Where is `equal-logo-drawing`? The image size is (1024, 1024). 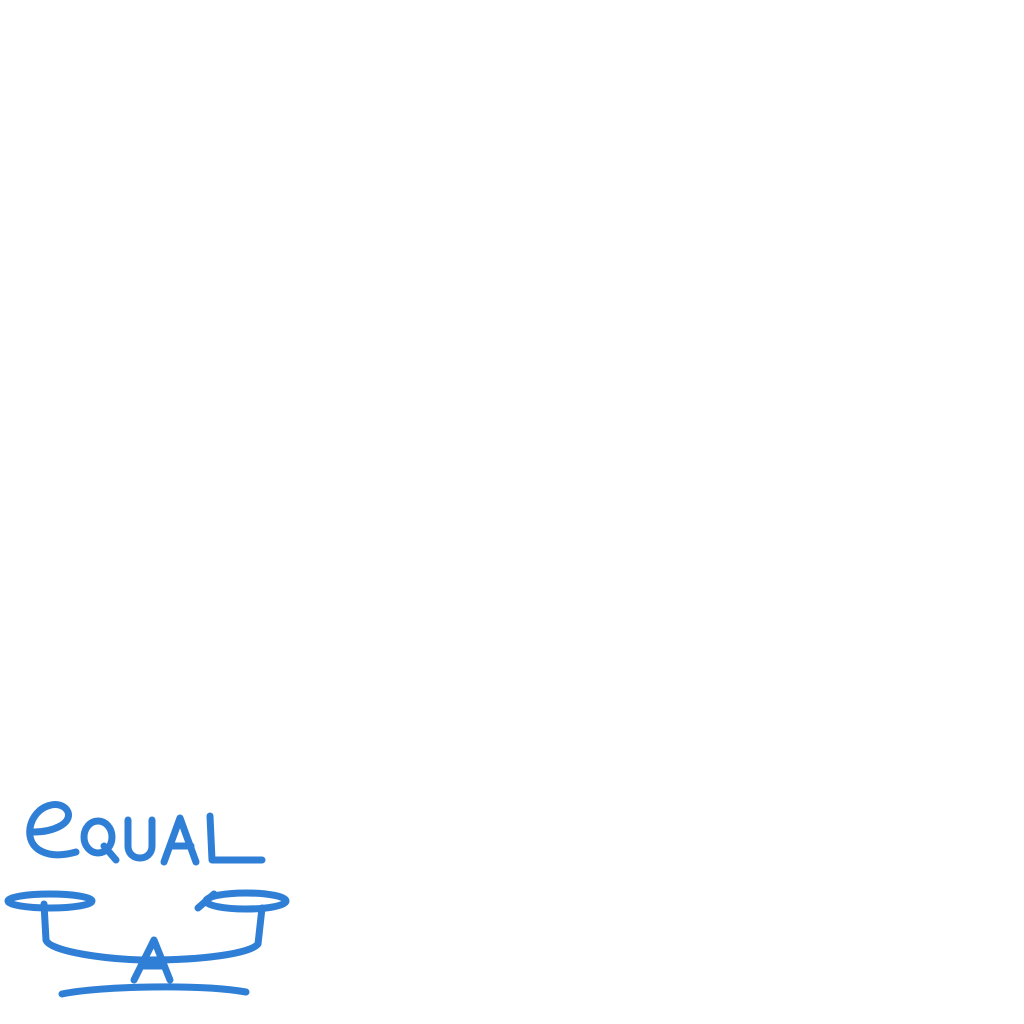 equal-logo-drawing is located at coordinates (147, 899).